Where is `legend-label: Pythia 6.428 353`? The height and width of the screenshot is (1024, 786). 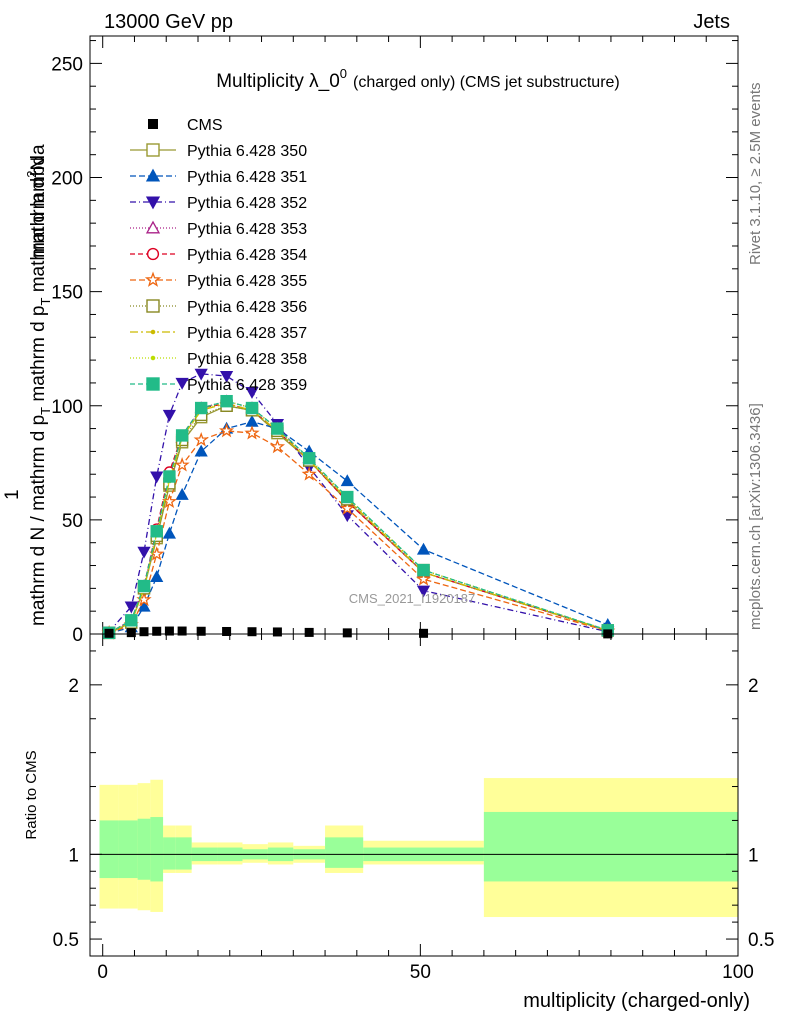 legend-label: Pythia 6.428 353 is located at coordinates (247, 229).